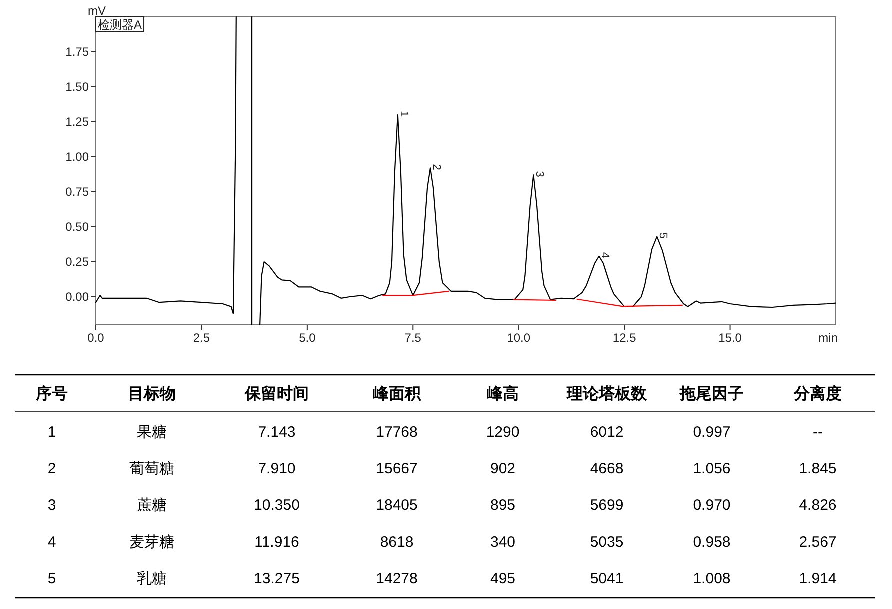 This screenshot has height=609, width=892. I want to click on text: 保留时间, so click(276, 394).